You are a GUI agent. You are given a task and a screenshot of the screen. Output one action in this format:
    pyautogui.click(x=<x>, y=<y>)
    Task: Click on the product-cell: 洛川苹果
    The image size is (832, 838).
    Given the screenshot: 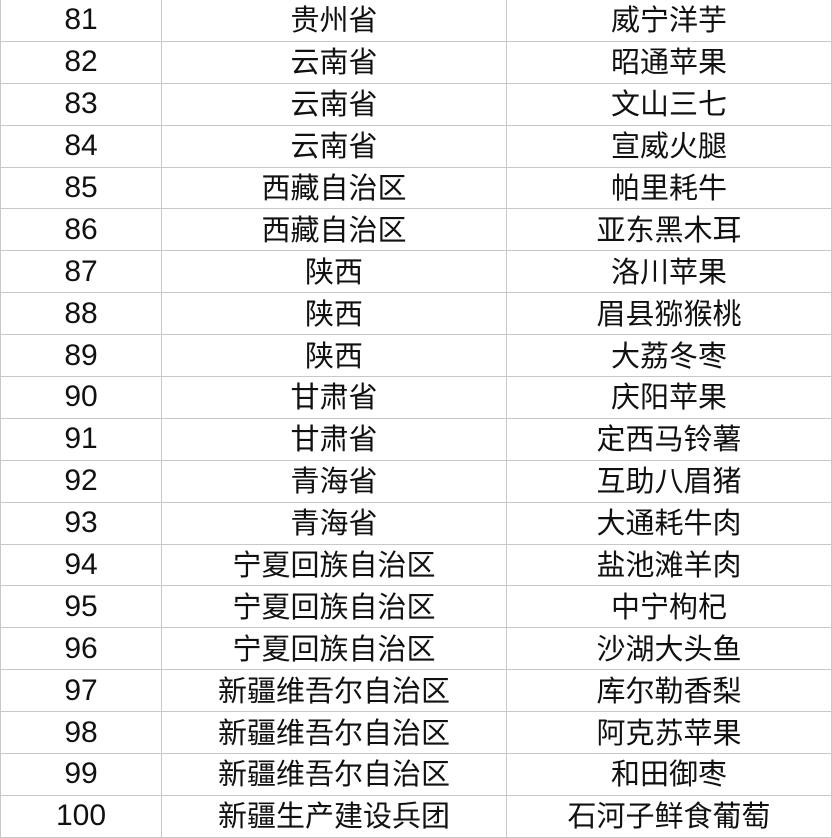 What is the action you would take?
    pyautogui.click(x=669, y=272)
    